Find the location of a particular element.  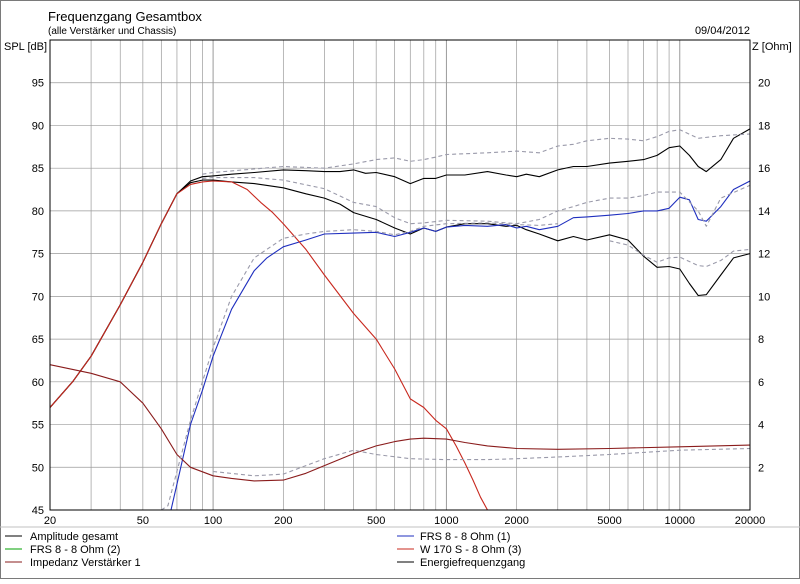

y-tick-label: 90 is located at coordinates (38, 126).